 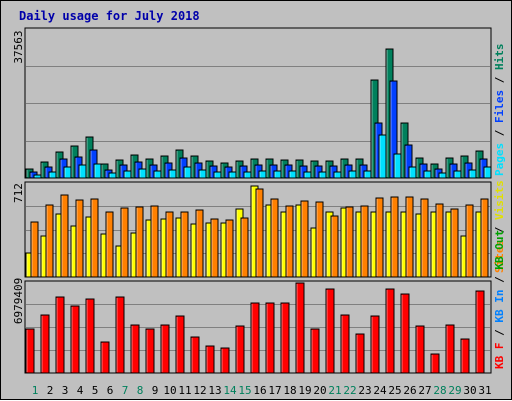 I want to click on day-label: 25, so click(x=394, y=390).